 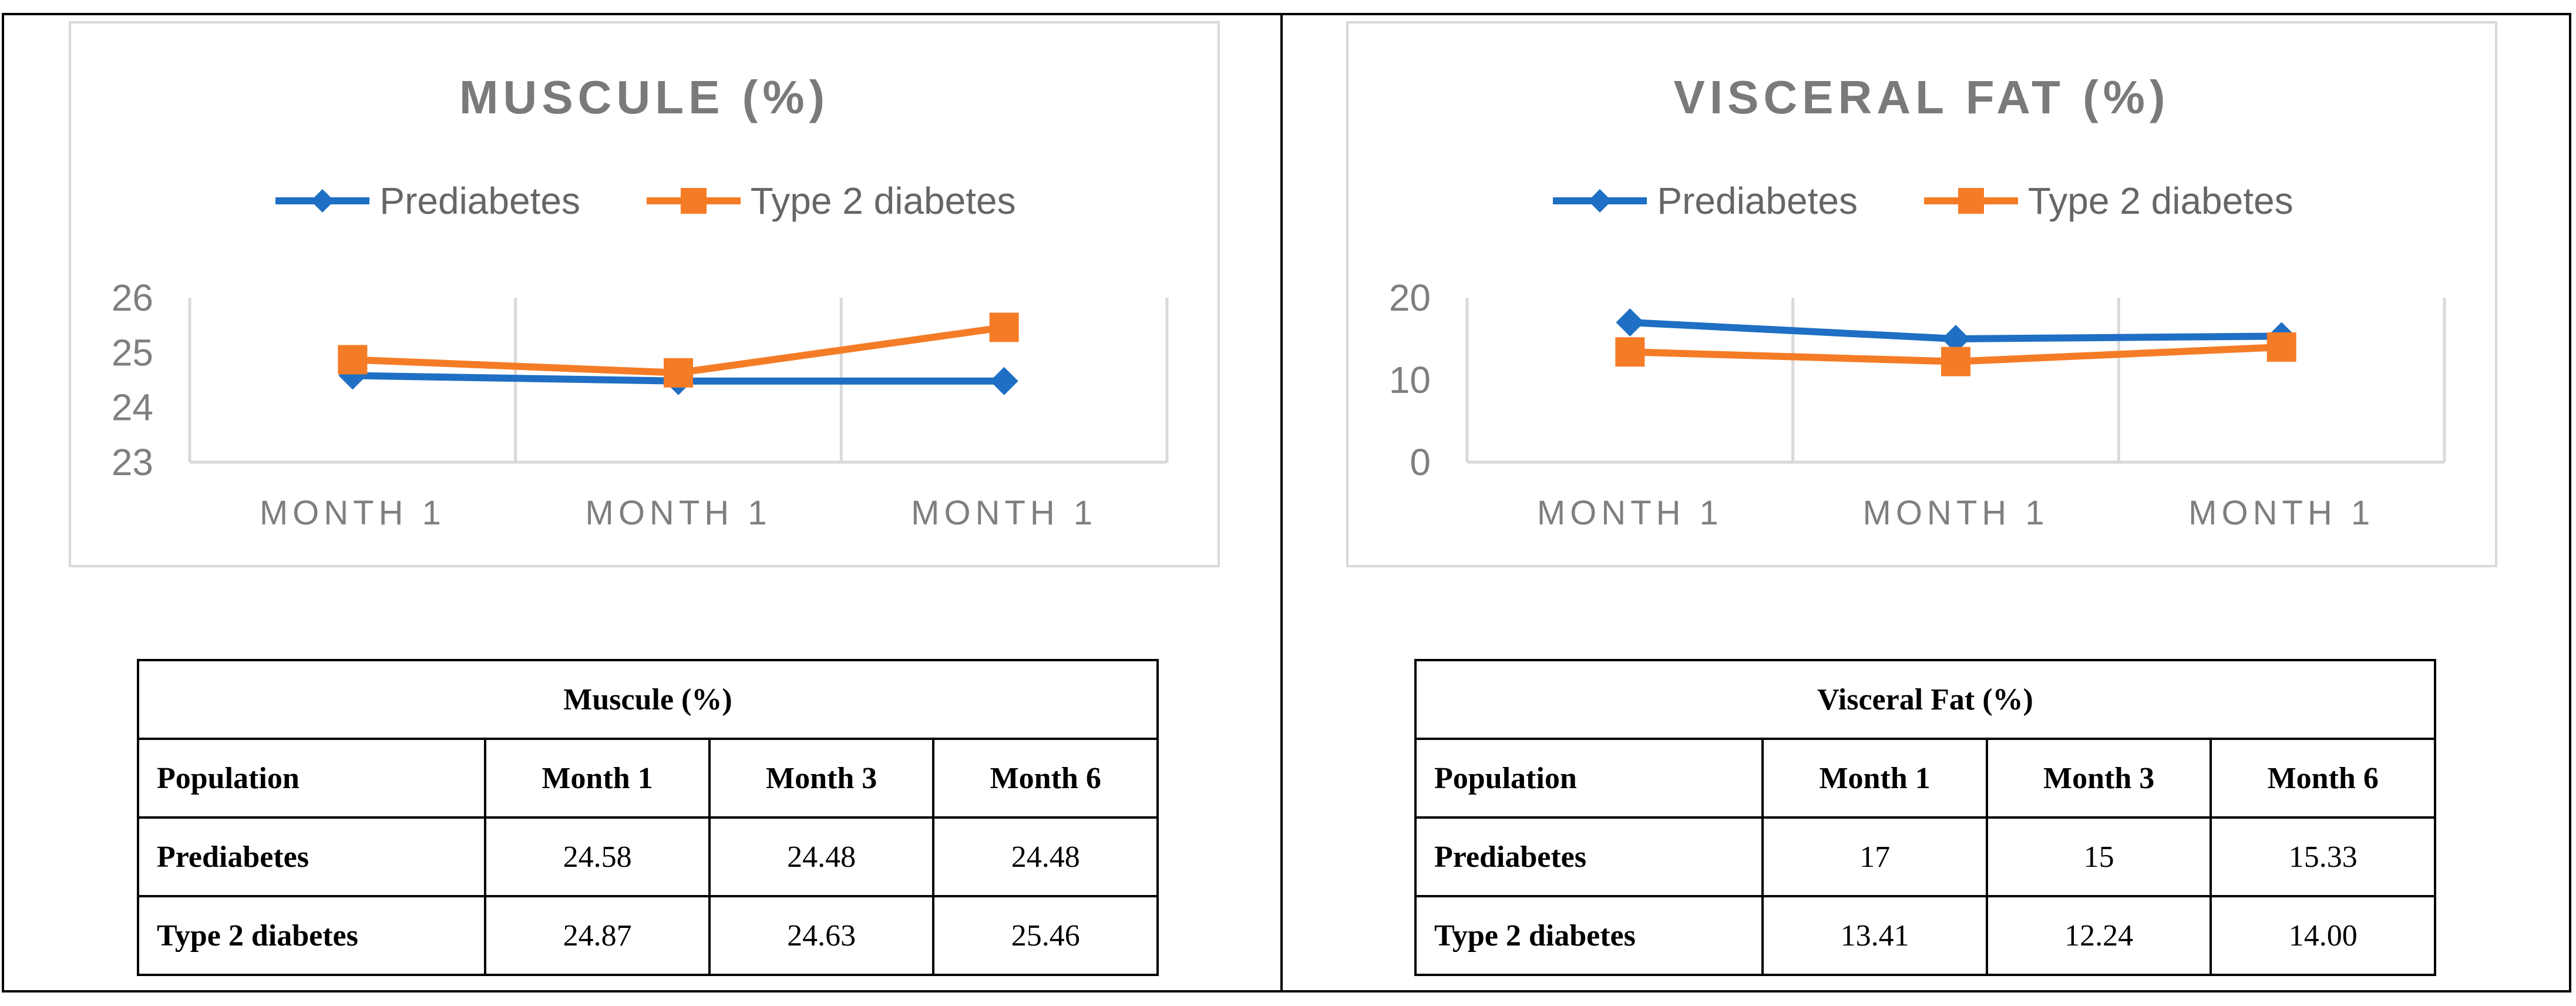 I want to click on y-tick-label: 24, so click(x=132, y=407).